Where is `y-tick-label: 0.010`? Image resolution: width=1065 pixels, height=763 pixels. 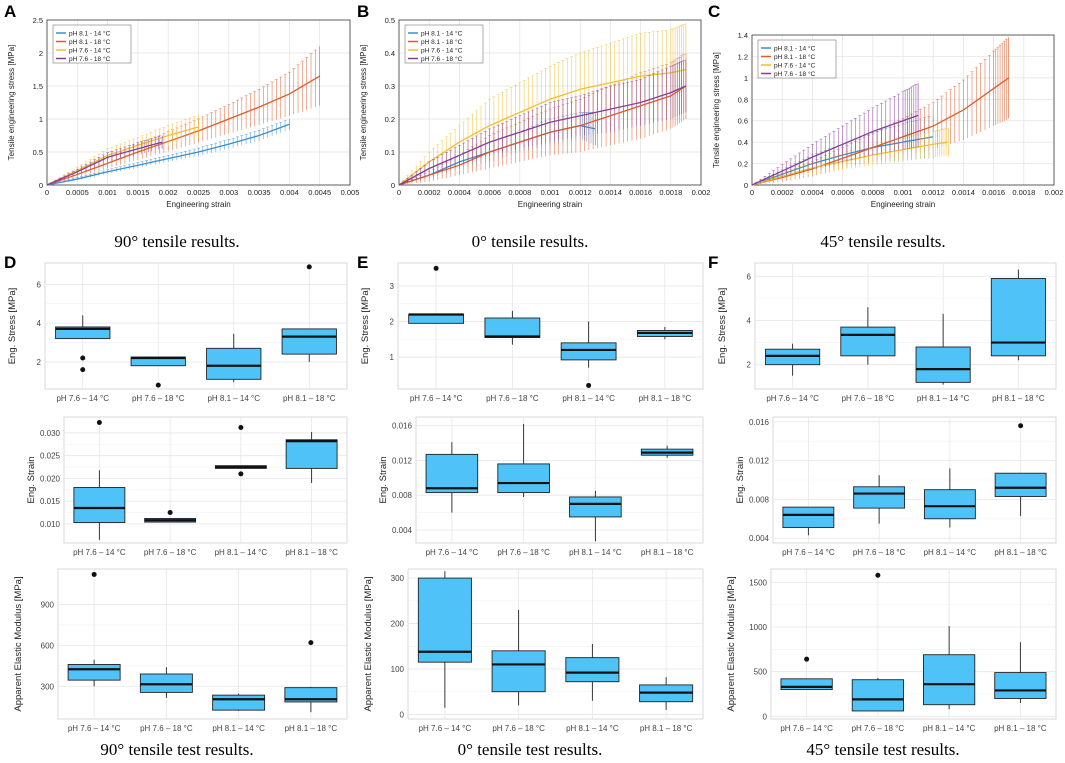
y-tick-label: 0.010 is located at coordinates (50, 524).